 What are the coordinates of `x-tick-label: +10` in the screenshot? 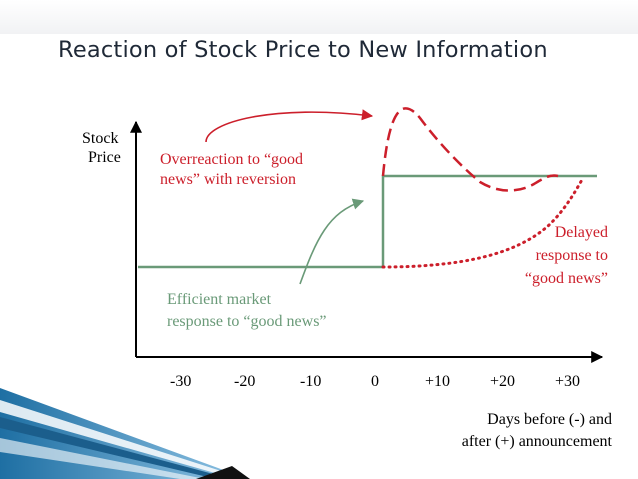 It's located at (438, 381).